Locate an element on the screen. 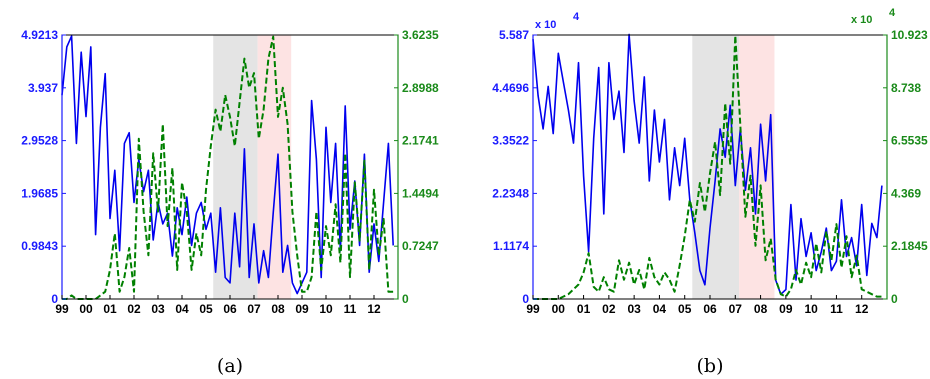 Image resolution: width=930 pixels, height=379 pixels. left-tick-label: 0.9843 is located at coordinates (39, 246).